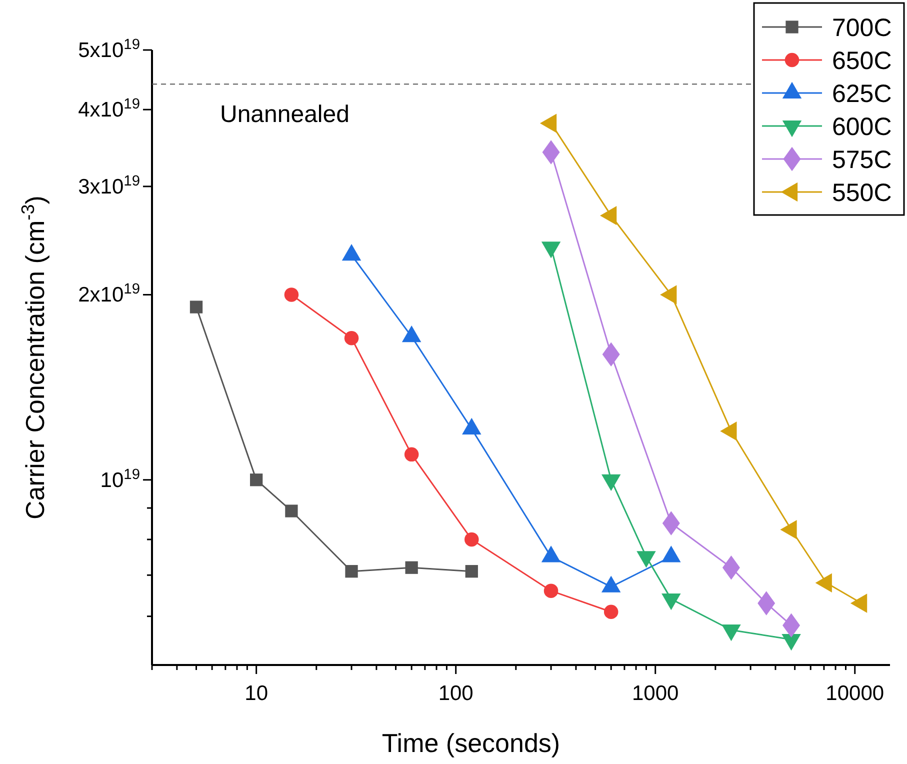 The height and width of the screenshot is (764, 907). What do you see at coordinates (109, 109) in the screenshot?
I see `y-tick-label: 4x10$^{19}$` at bounding box center [109, 109].